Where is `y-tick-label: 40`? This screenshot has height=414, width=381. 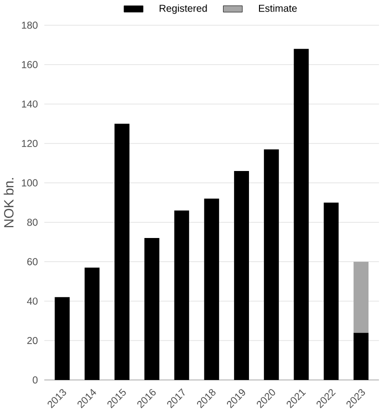 y-tick-label: 40 is located at coordinates (32, 301).